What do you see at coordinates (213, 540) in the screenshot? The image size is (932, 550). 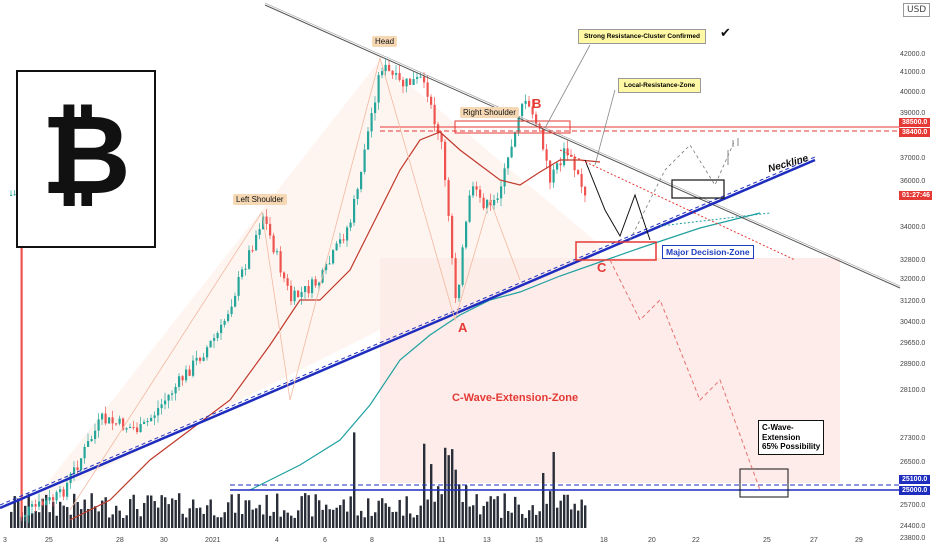 I see `x-tick: 2021` at bounding box center [213, 540].